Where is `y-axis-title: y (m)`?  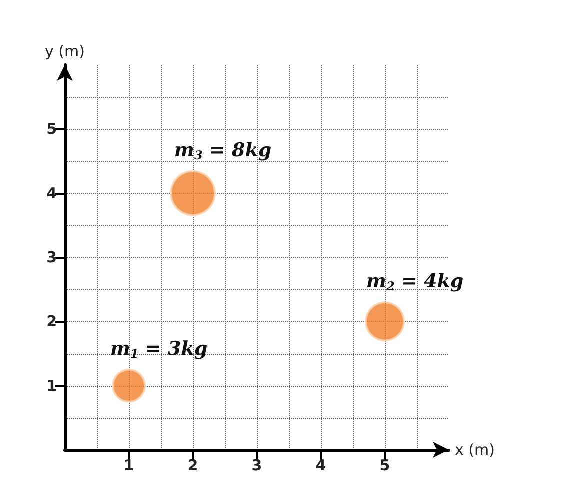 y-axis-title: y (m) is located at coordinates (65, 51).